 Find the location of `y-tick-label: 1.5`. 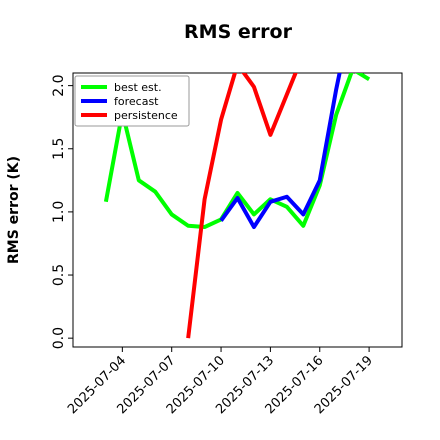

y-tick-label: 1.5 is located at coordinates (59, 149).